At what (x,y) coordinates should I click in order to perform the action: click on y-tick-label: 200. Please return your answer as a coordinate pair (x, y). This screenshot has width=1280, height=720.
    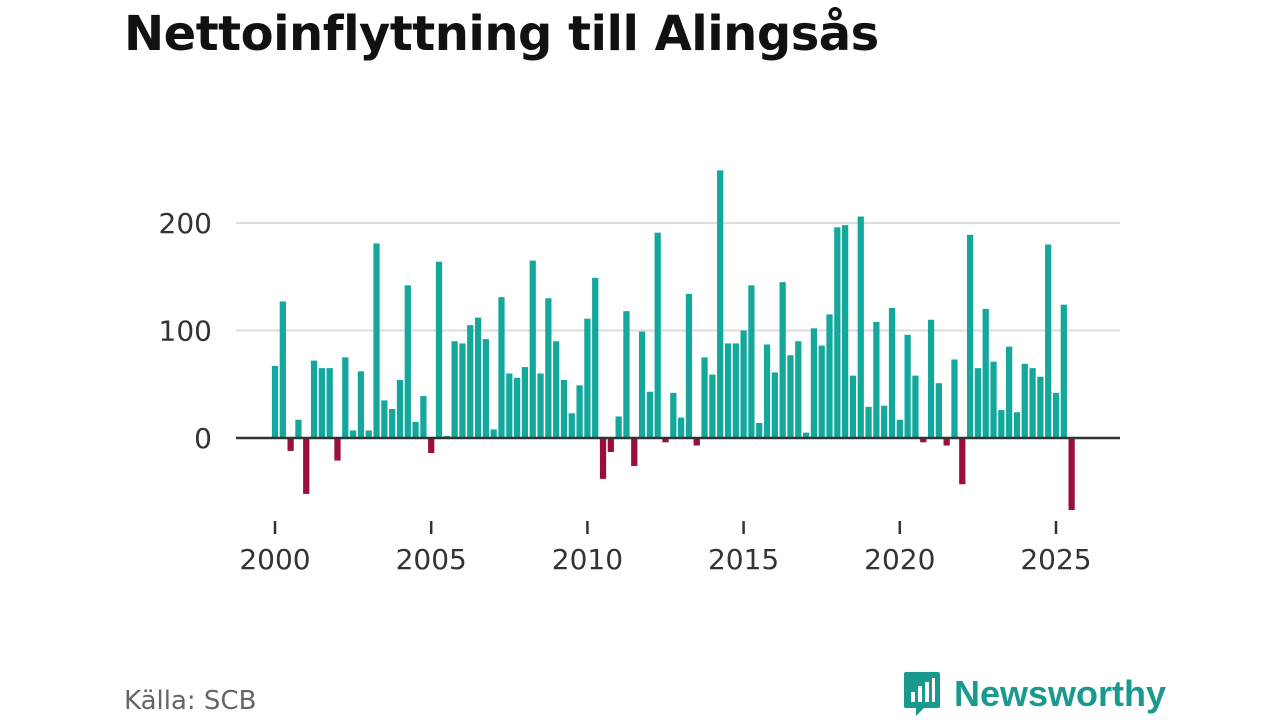
    Looking at the image, I should click on (185, 223).